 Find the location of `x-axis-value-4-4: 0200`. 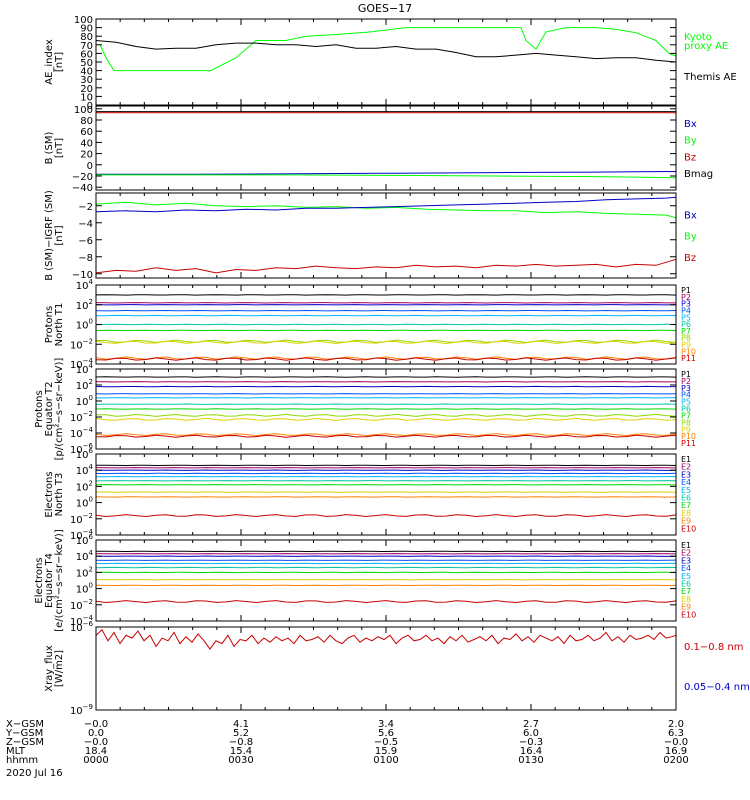

x-axis-value-4-4: 0200 is located at coordinates (675, 760).